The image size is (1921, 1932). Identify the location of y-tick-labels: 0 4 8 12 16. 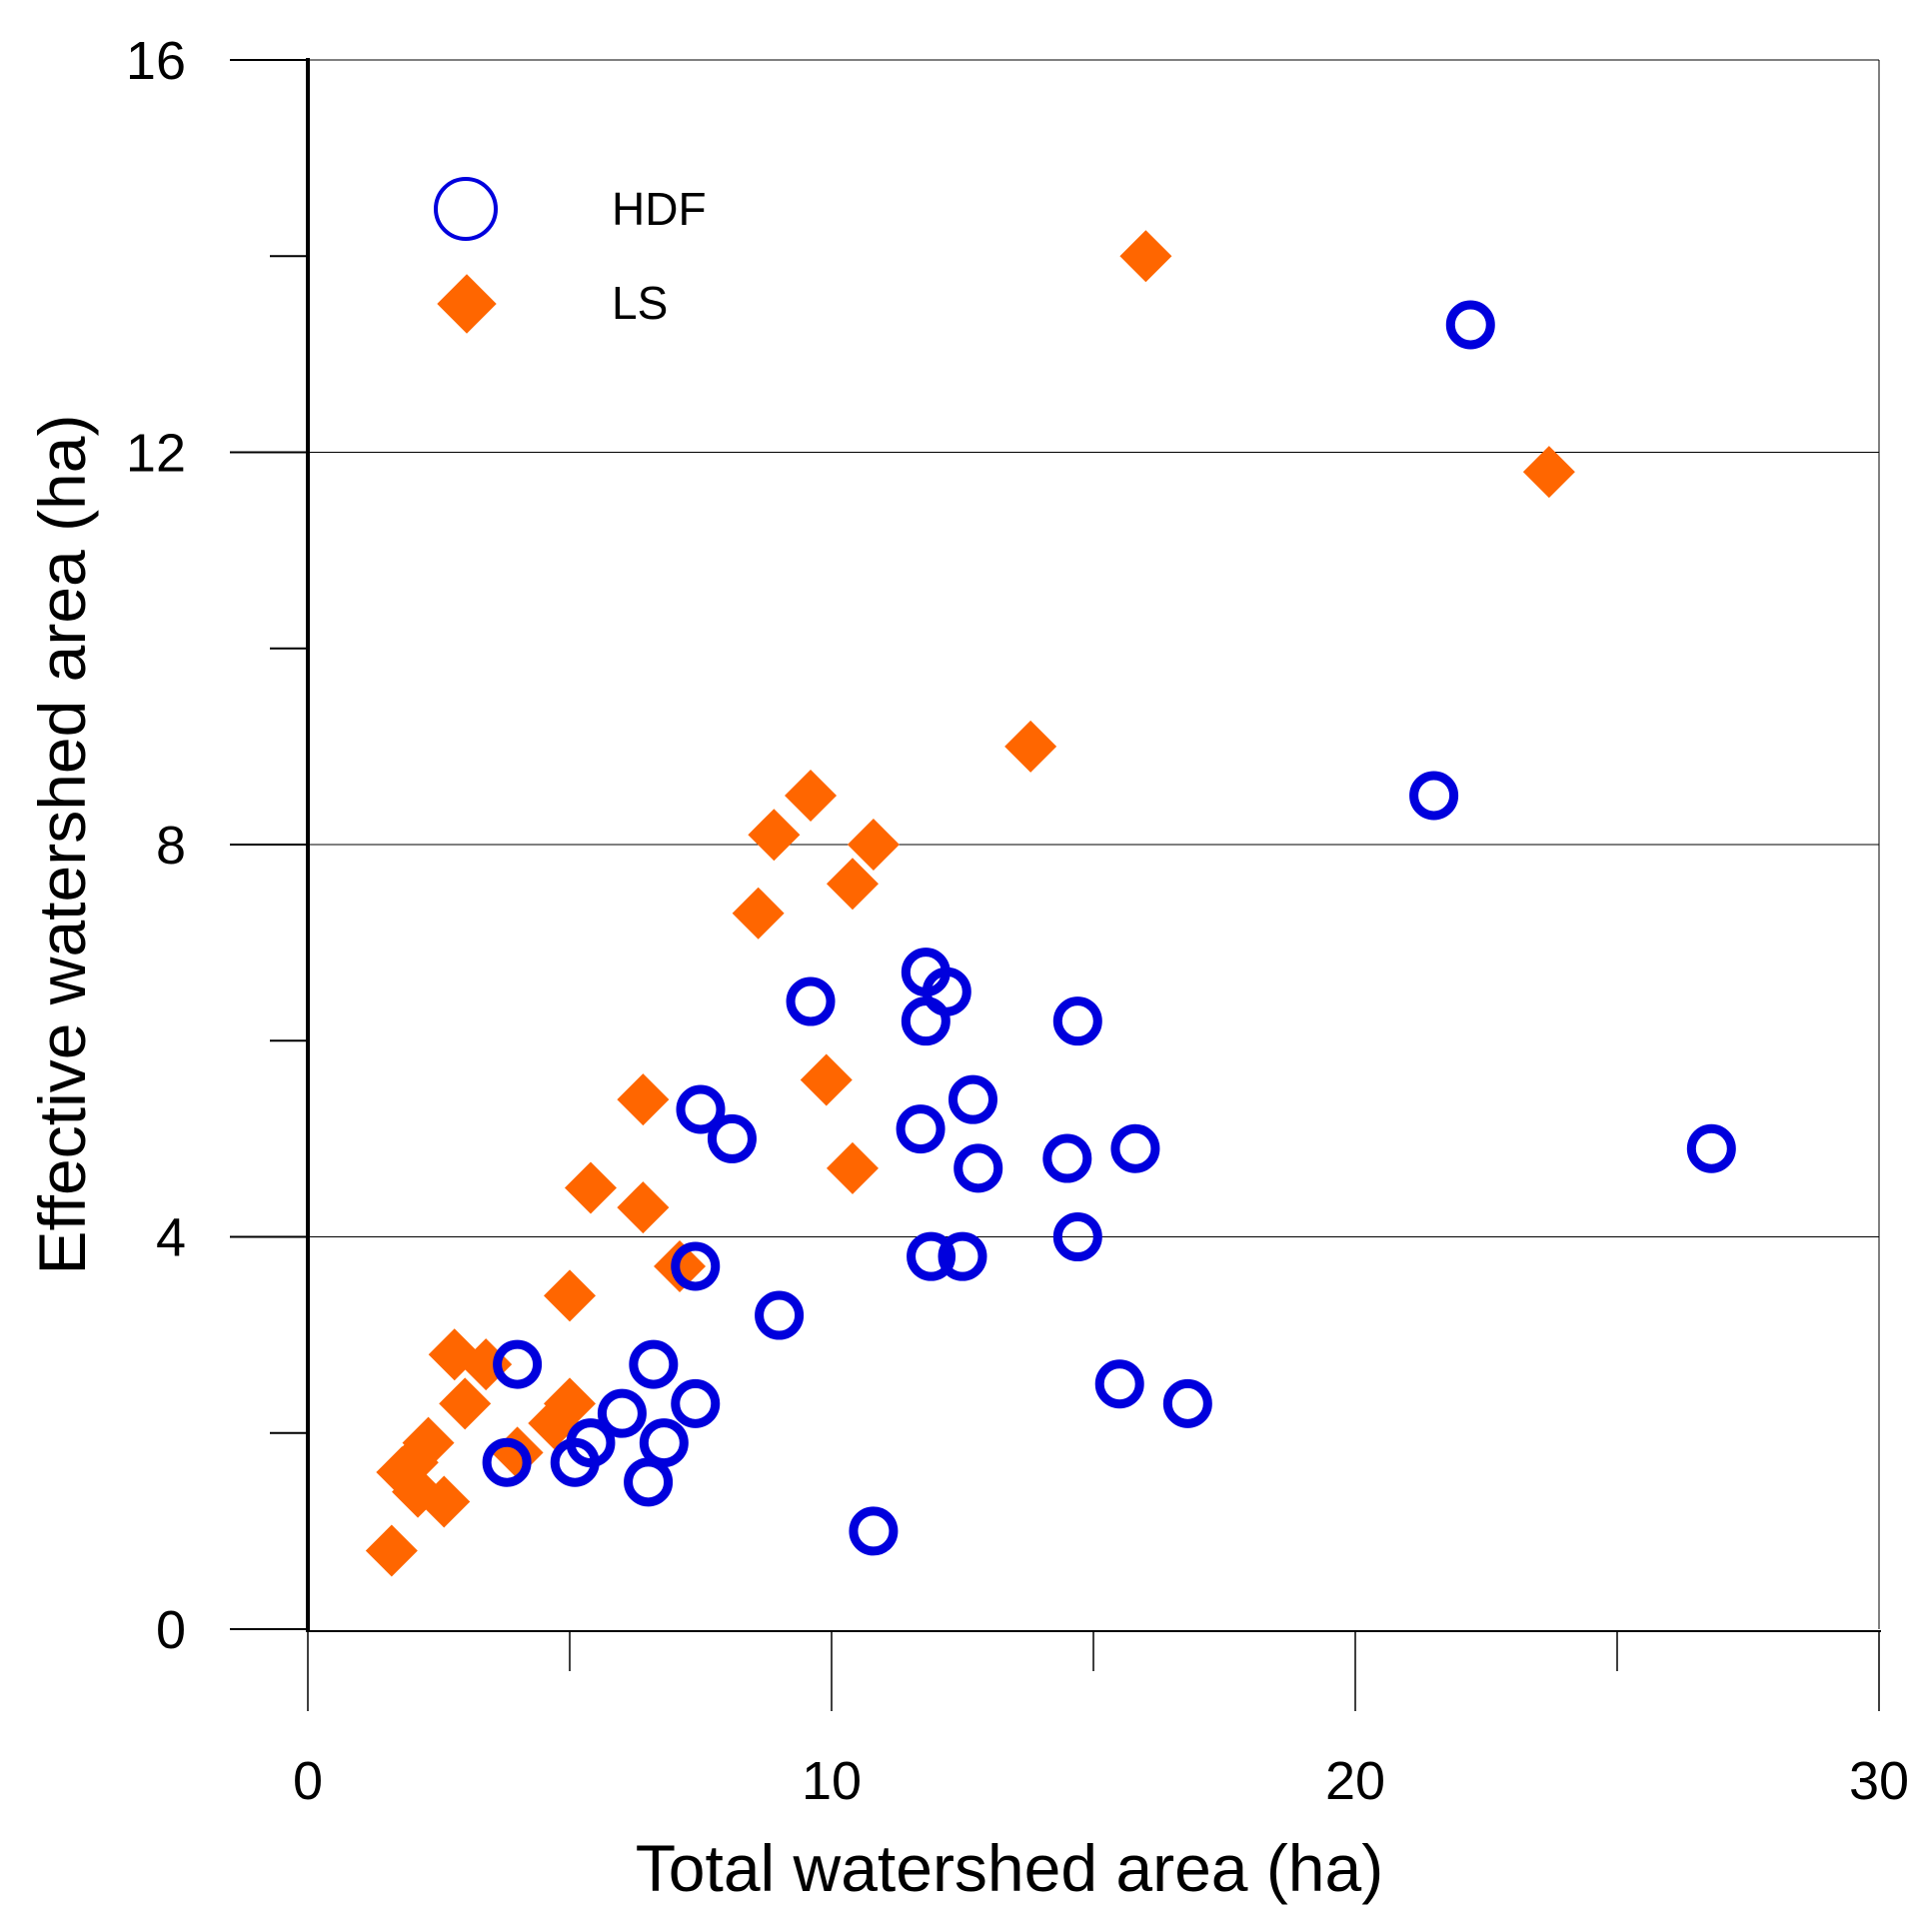
(156, 845).